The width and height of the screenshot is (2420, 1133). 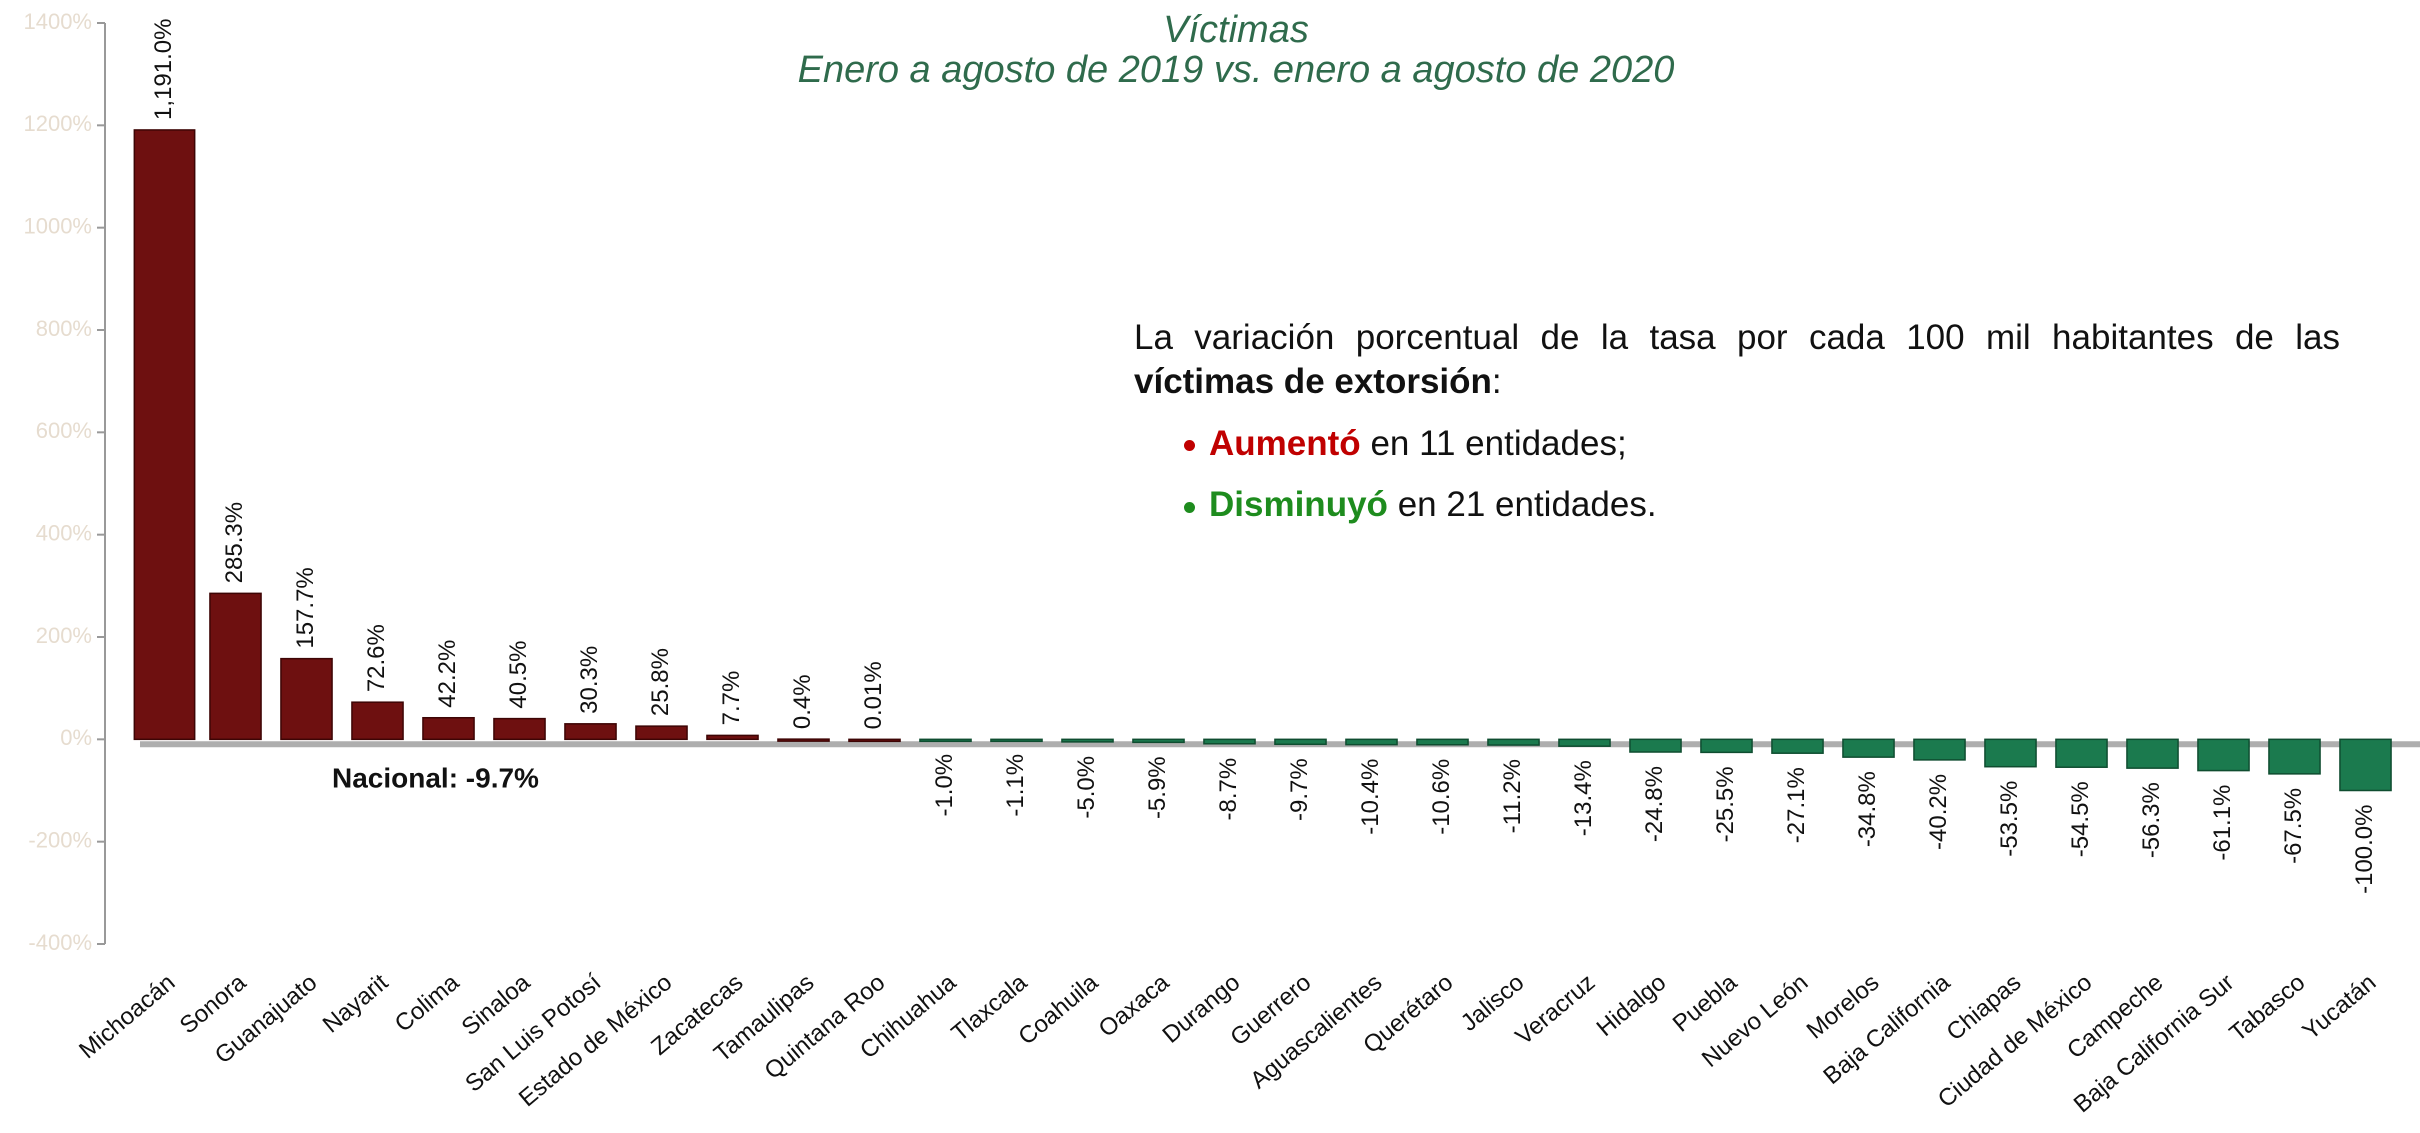 What do you see at coordinates (234, 542) in the screenshot?
I see `value-label: 285.3%` at bounding box center [234, 542].